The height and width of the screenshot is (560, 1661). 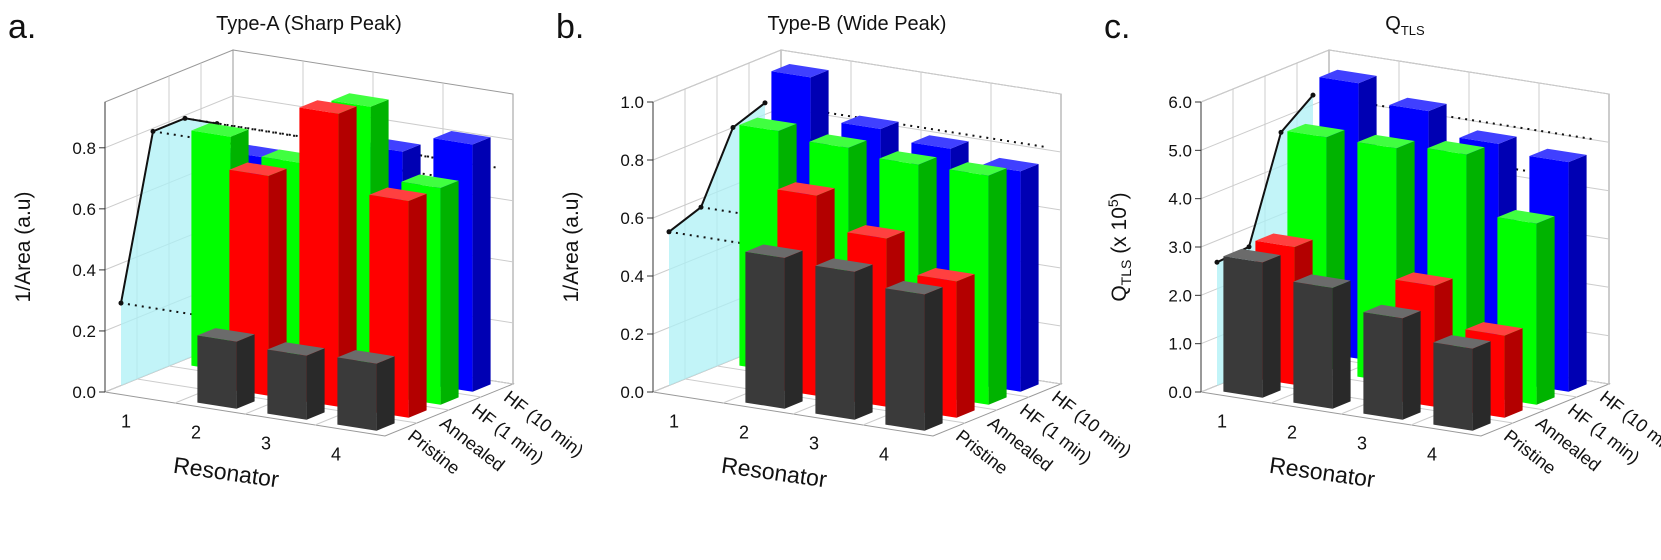 What do you see at coordinates (1119, 246) in the screenshot?
I see `y-axis-label: QTLS (x 105)` at bounding box center [1119, 246].